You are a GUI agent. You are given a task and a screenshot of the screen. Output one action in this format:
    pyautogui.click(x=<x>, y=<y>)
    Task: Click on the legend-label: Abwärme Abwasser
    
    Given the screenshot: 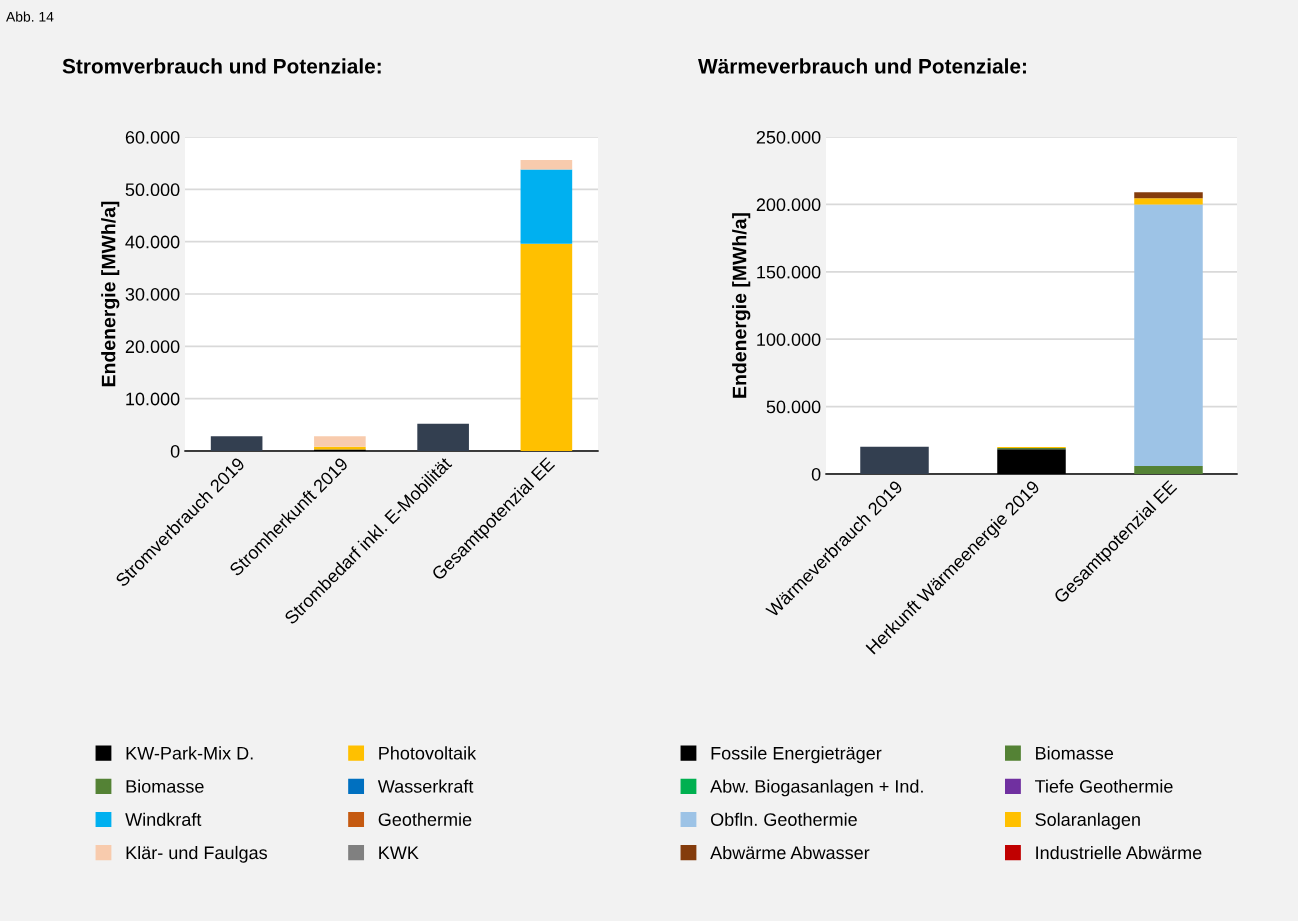 What is the action you would take?
    pyautogui.click(x=790, y=852)
    